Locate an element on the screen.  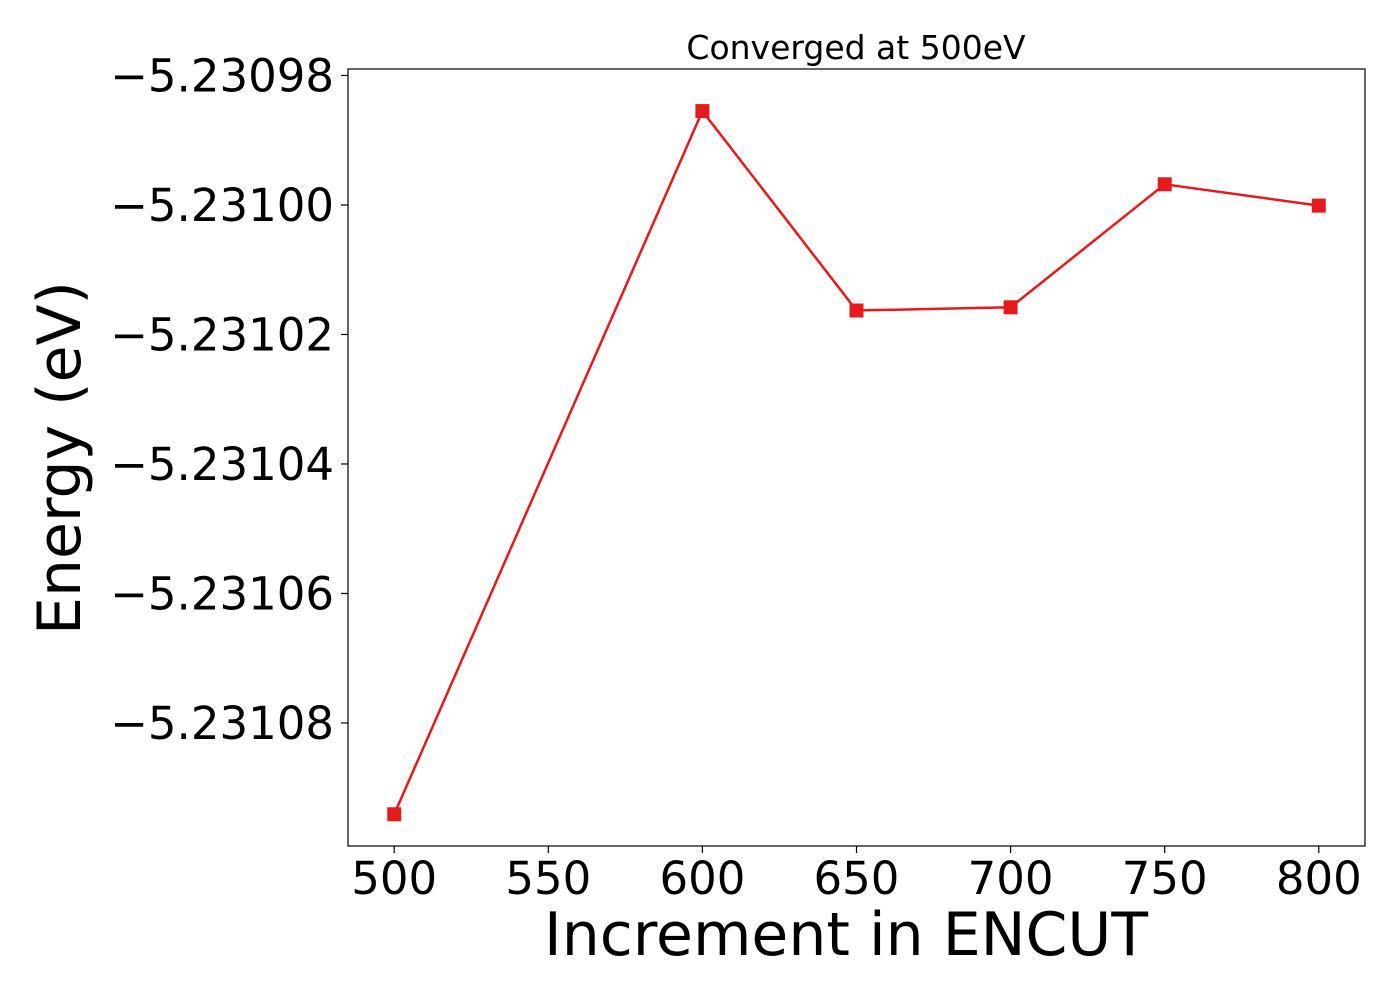
x-tick-label: 800 is located at coordinates (1319, 878).